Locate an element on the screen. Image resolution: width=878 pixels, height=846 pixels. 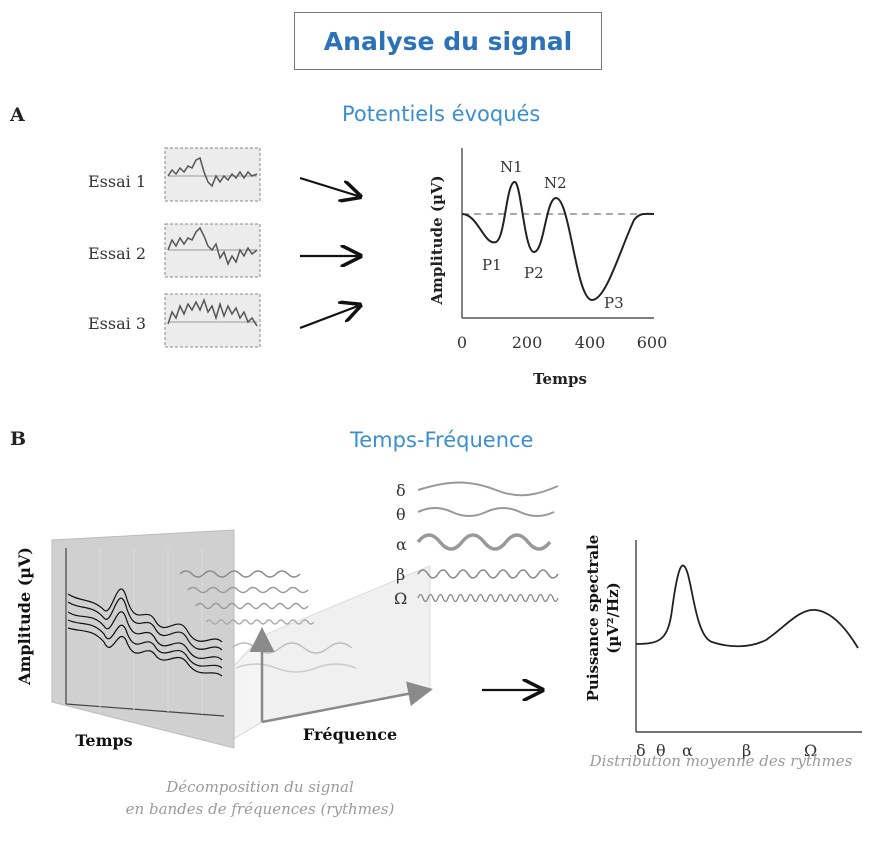
spectrum-ylabel: Puissance spectrale is located at coordinates (593, 618).